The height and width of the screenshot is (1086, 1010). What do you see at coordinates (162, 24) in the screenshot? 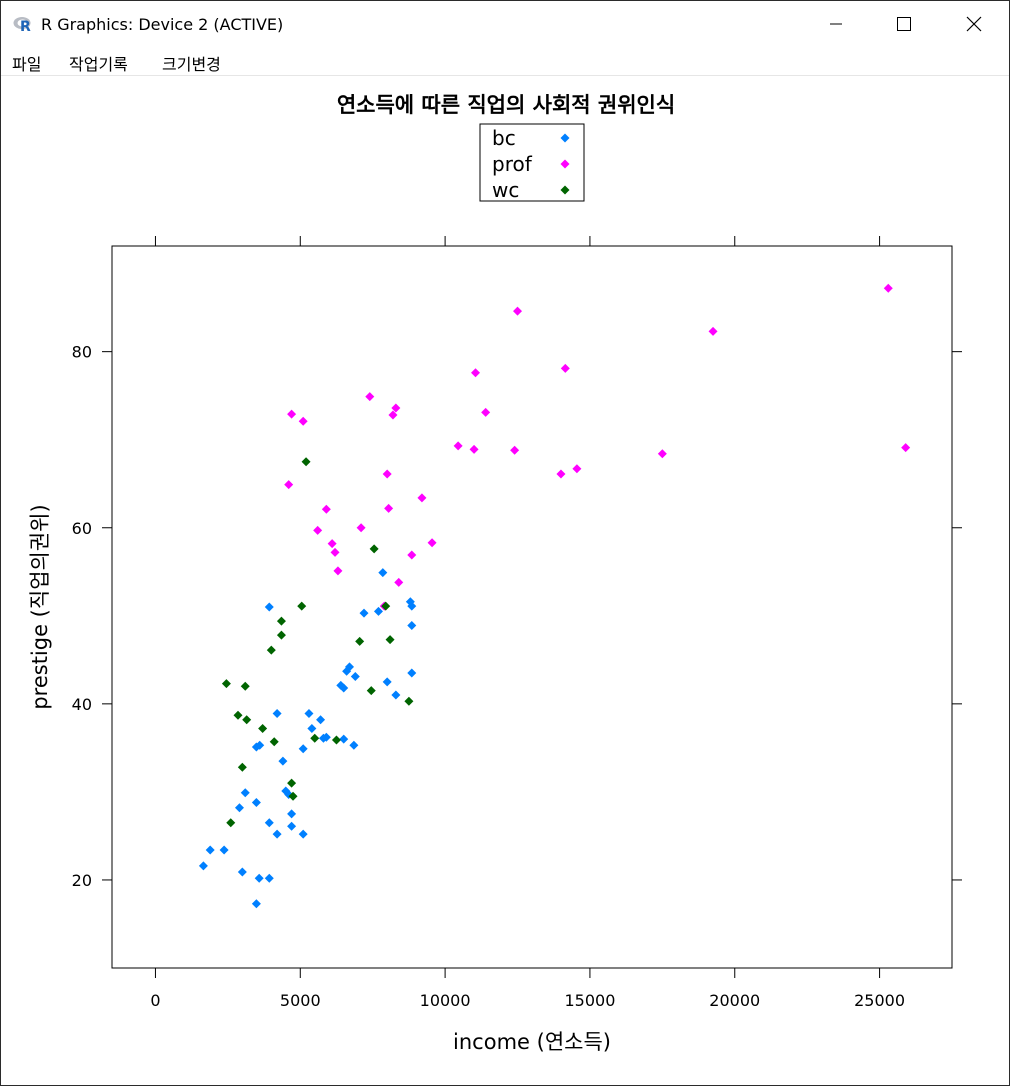
I see `window-title: R Graphics: Device 2 (ACTIVE)` at bounding box center [162, 24].